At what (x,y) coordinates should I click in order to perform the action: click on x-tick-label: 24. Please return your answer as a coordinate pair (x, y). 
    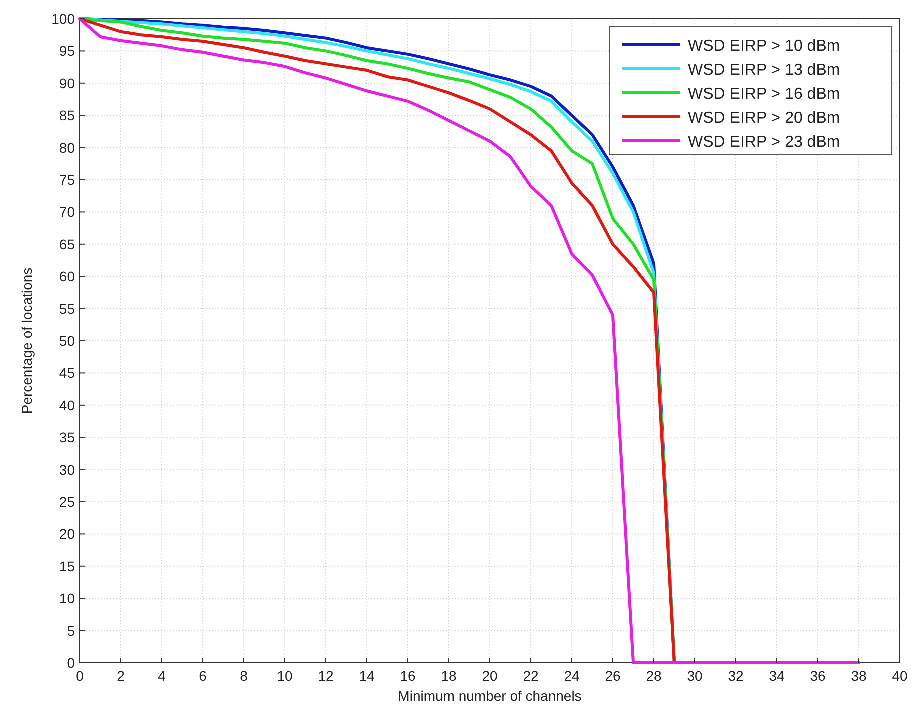
    Looking at the image, I should click on (572, 676).